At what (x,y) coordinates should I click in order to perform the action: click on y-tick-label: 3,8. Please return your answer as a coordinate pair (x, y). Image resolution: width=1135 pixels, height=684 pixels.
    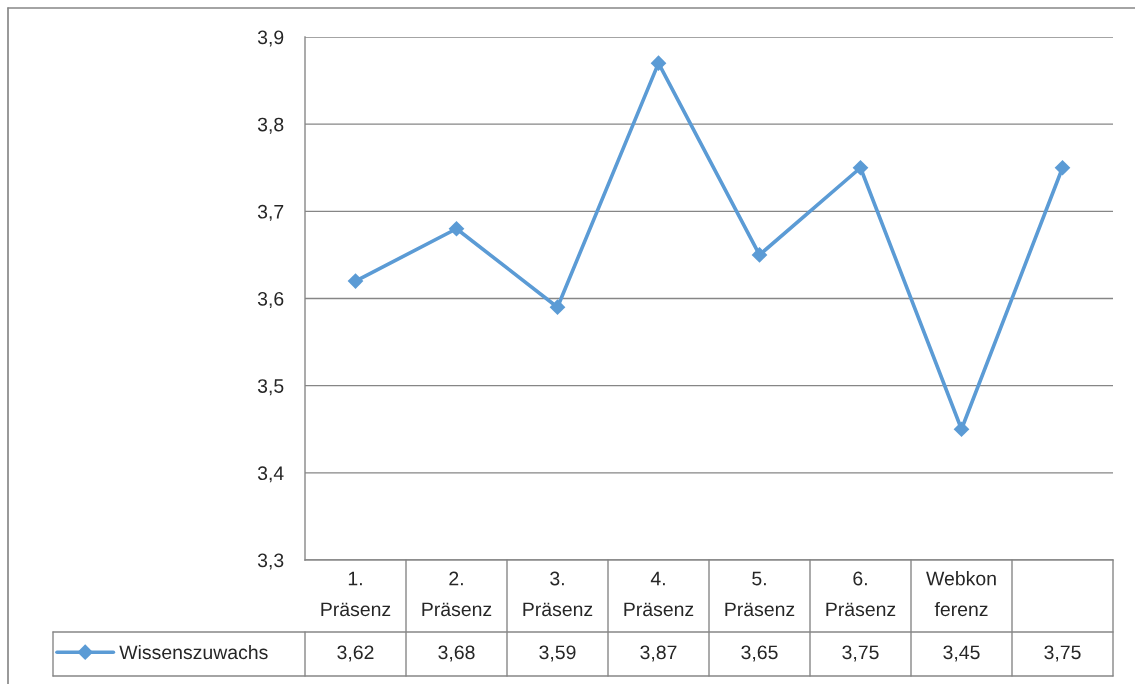
    Looking at the image, I should click on (270, 125).